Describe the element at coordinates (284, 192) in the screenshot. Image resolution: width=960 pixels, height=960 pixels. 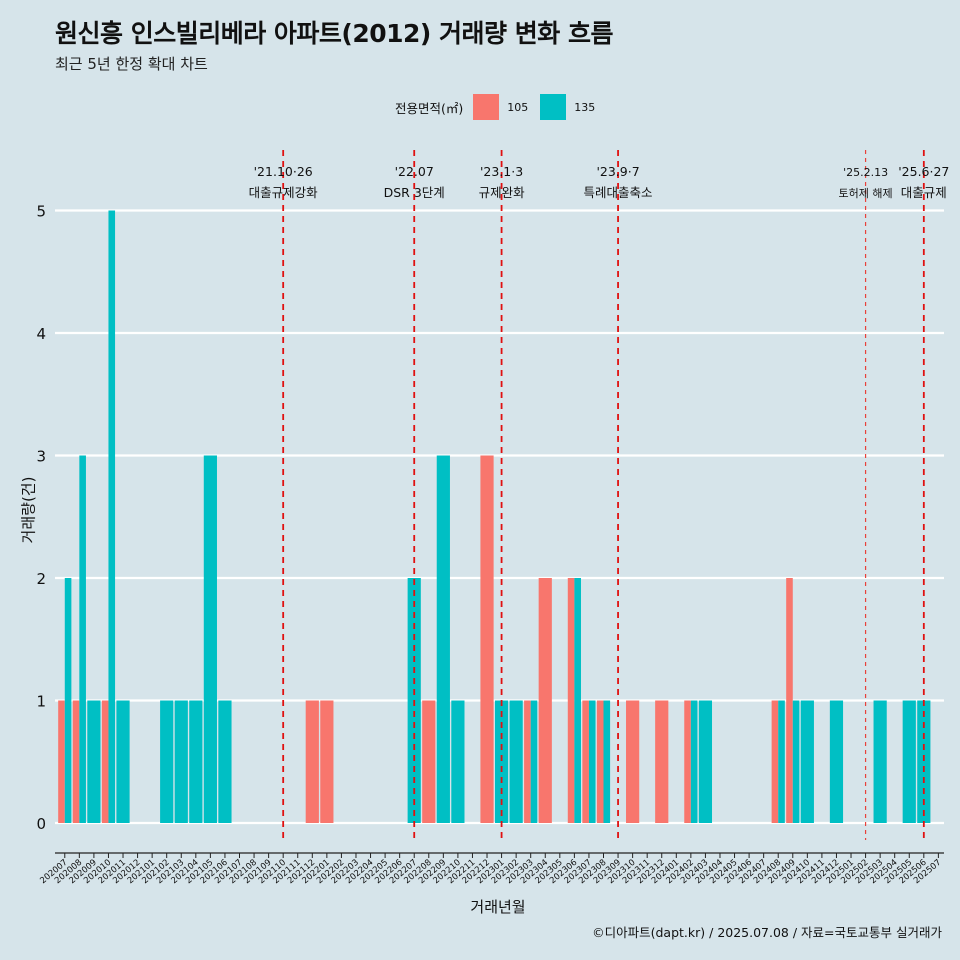
I see `event-name-label: 대출규제강화` at that location.